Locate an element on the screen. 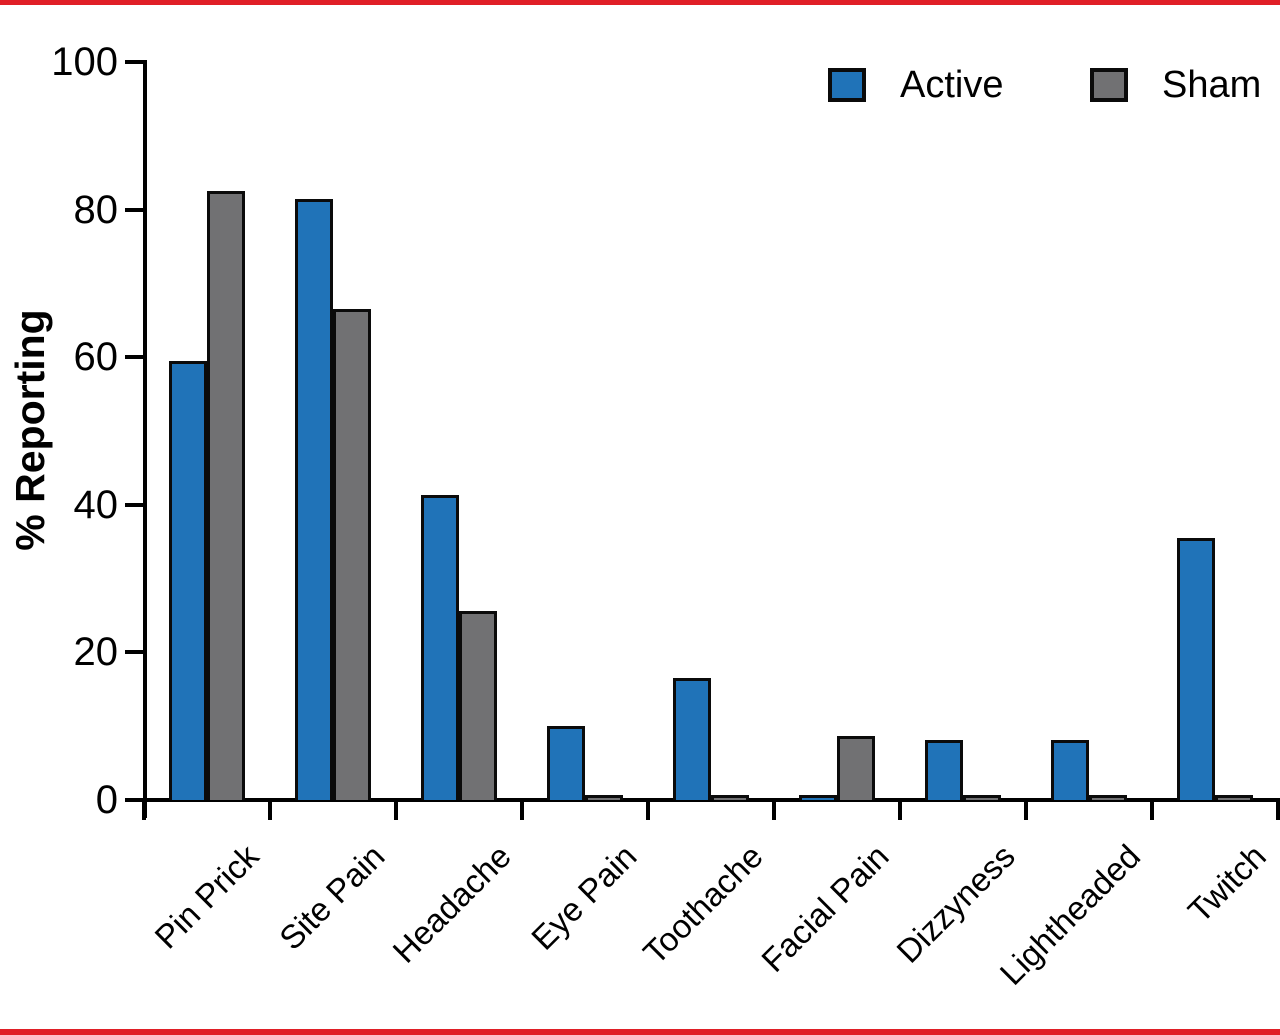 This screenshot has height=1035, width=1280. x-axis-line is located at coordinates (711, 800).